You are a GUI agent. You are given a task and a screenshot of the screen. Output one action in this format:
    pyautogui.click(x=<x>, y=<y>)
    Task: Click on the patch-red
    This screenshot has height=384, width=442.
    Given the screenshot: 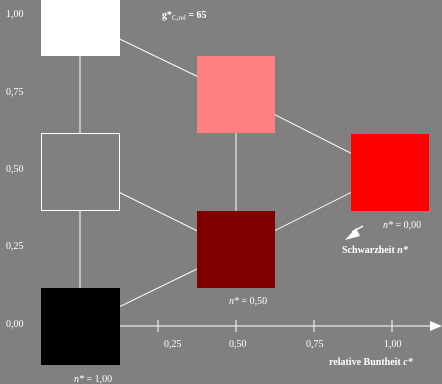 What is the action you would take?
    pyautogui.click(x=390, y=172)
    